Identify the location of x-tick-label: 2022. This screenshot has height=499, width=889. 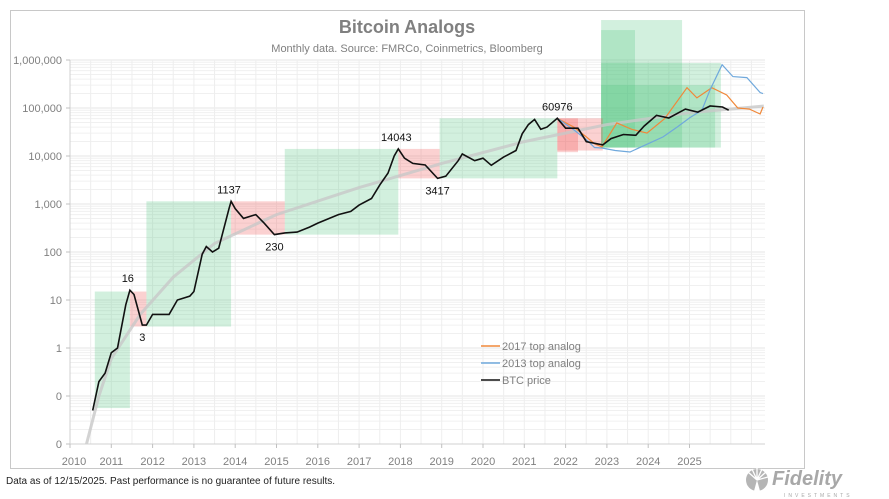
(565, 462).